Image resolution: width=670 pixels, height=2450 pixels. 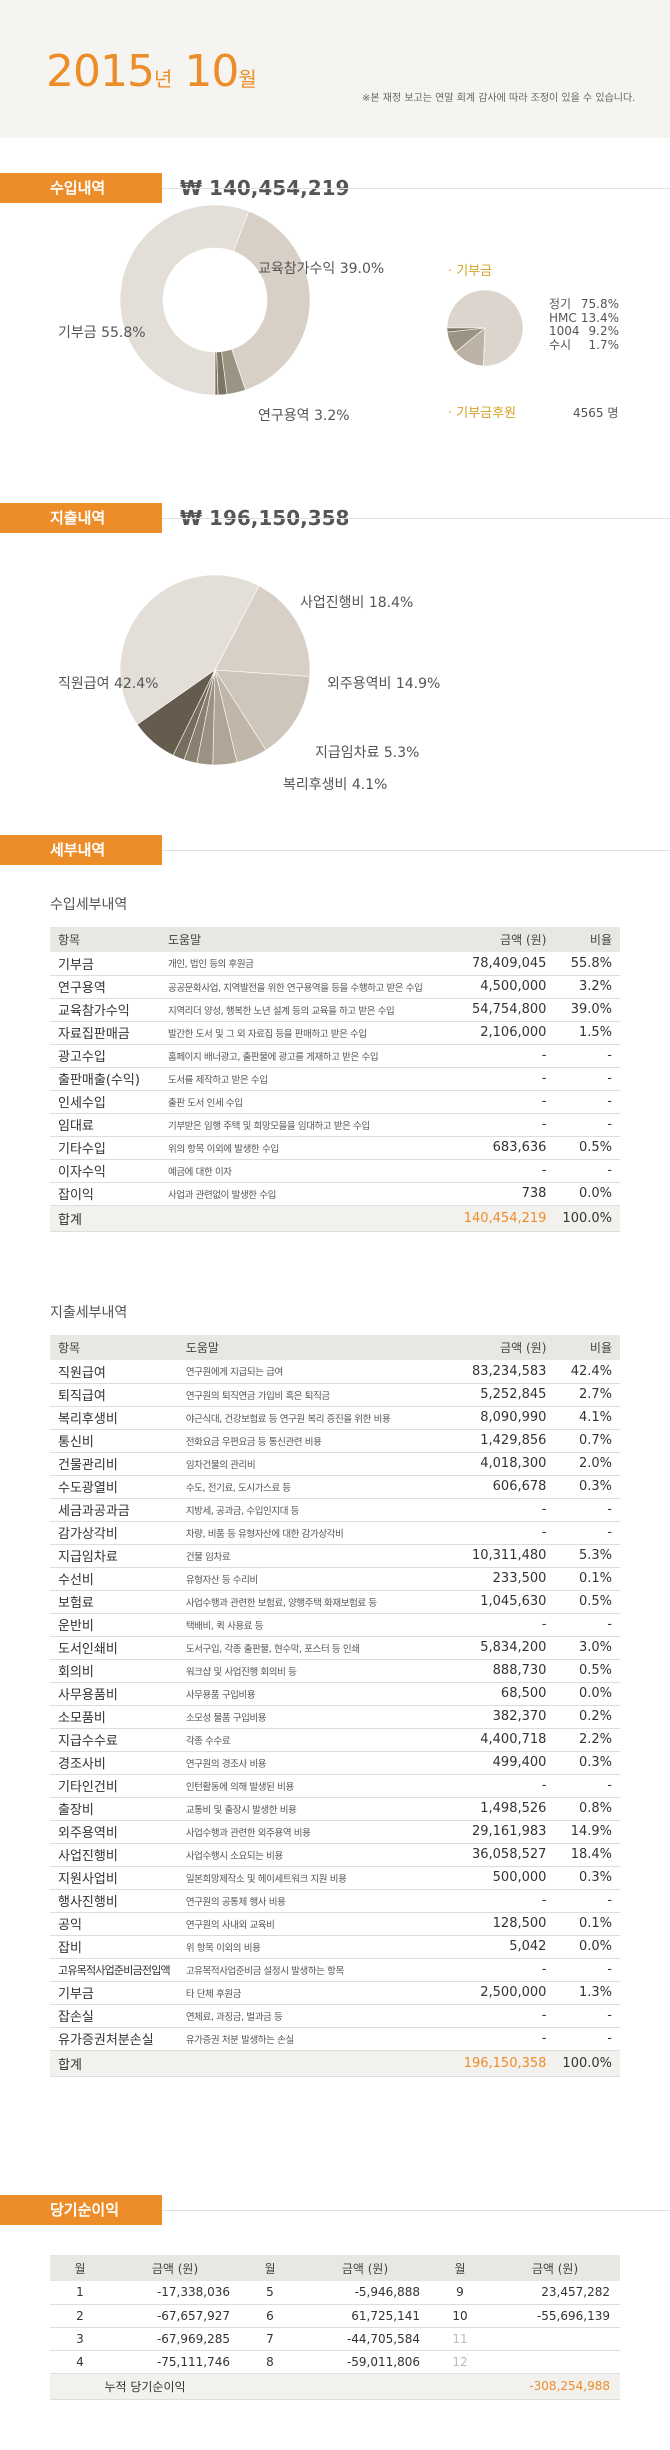 What do you see at coordinates (316, 1809) in the screenshot?
I see `cell-desc: 교통비 및 출장시 발생한 비용` at bounding box center [316, 1809].